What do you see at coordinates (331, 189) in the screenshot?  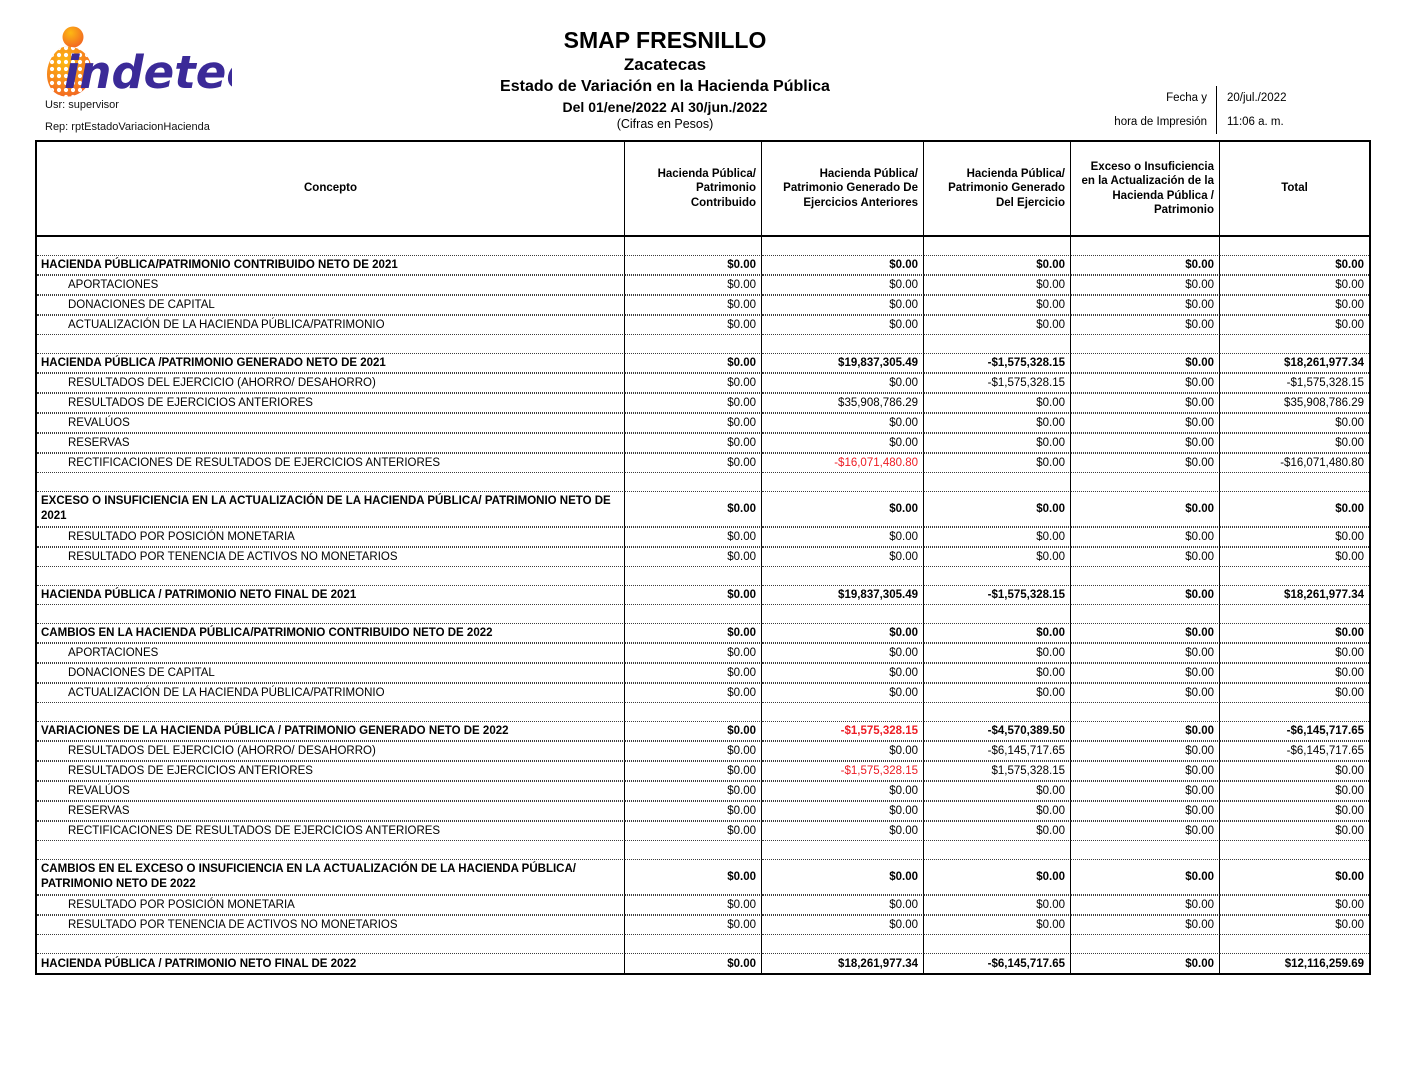 I see `column-header-concepto: Concepto` at bounding box center [331, 189].